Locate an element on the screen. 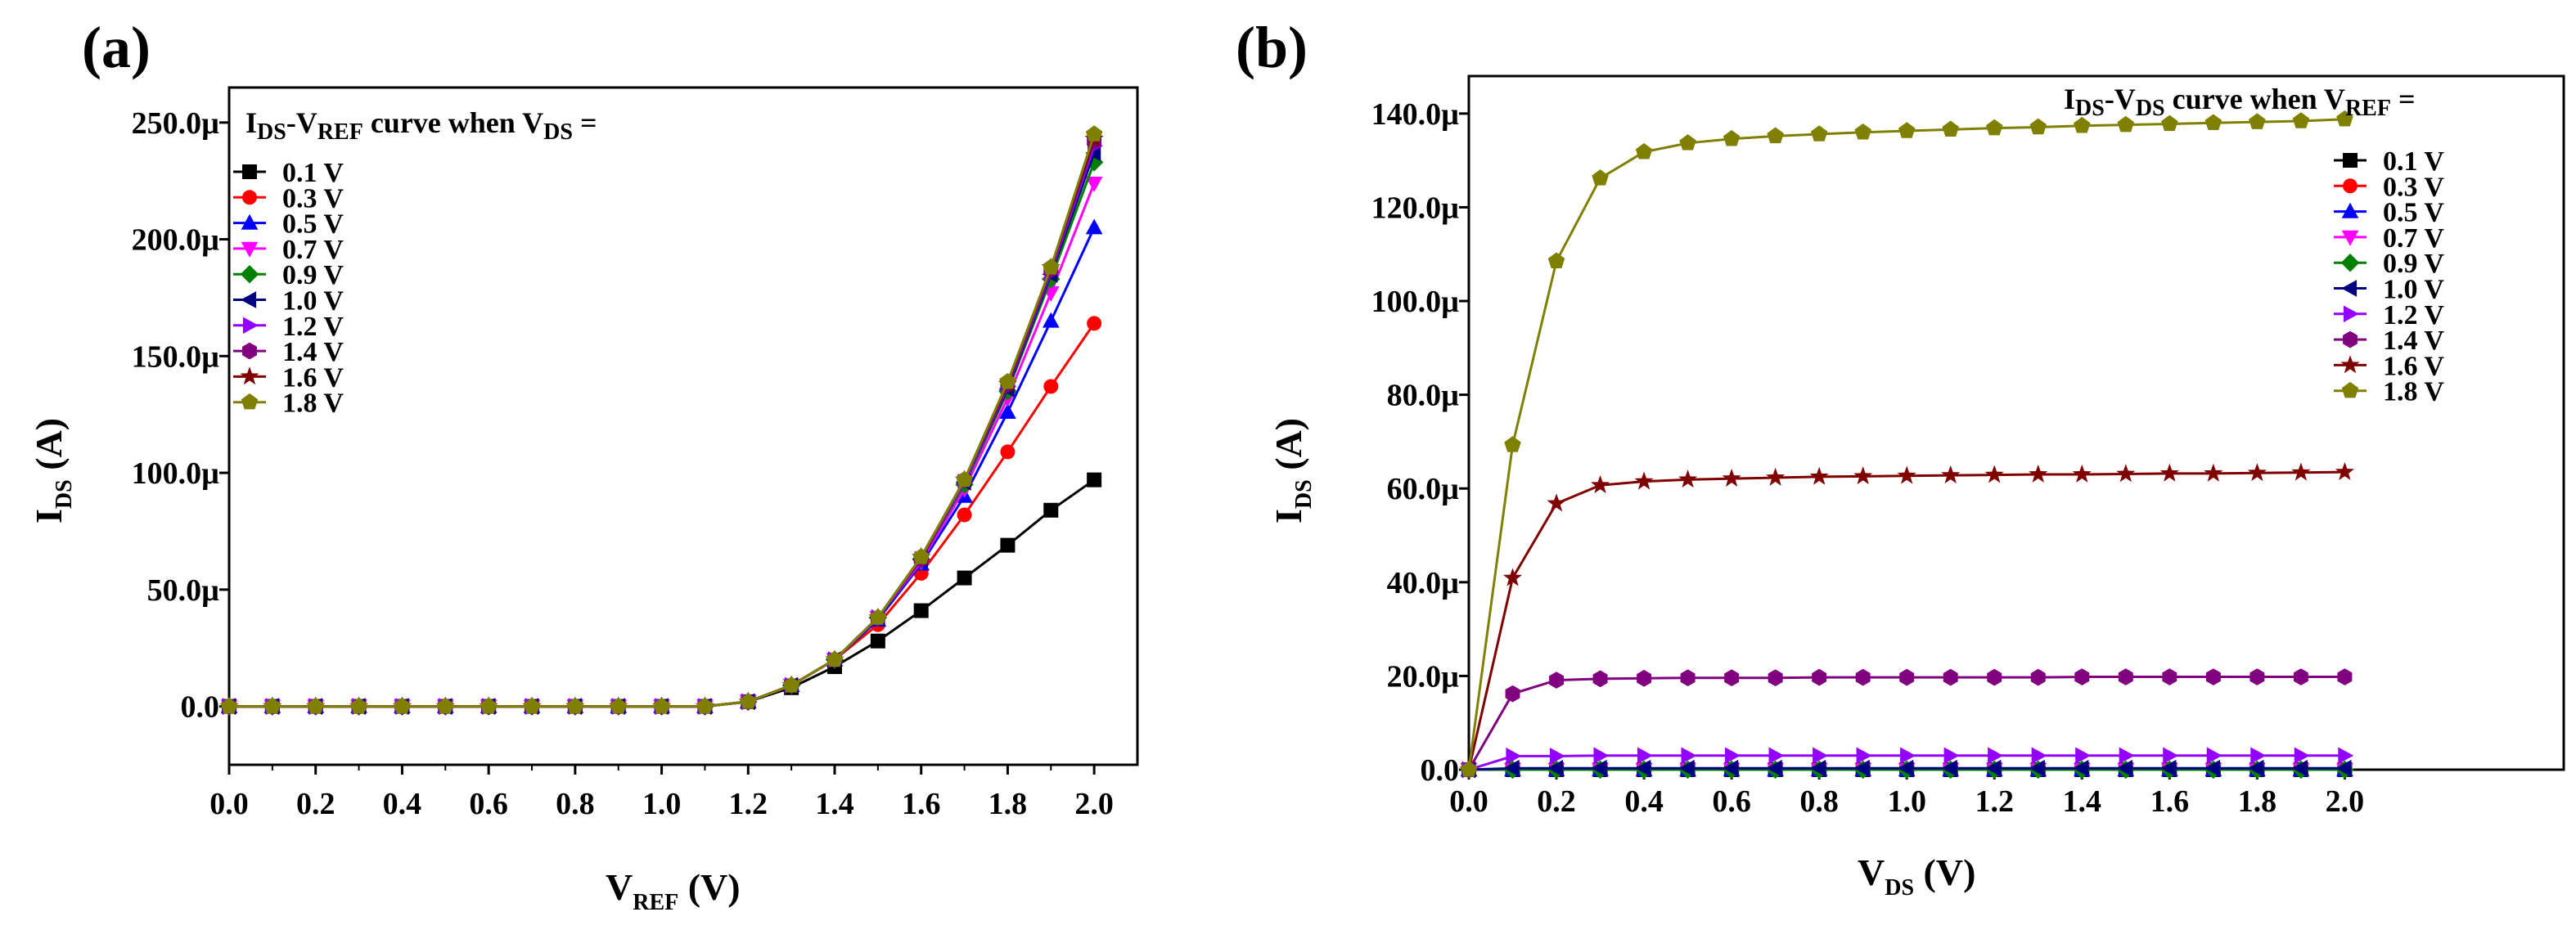 The image size is (2576, 930). panel-b-legend-label: 1.0 V is located at coordinates (2413, 290).